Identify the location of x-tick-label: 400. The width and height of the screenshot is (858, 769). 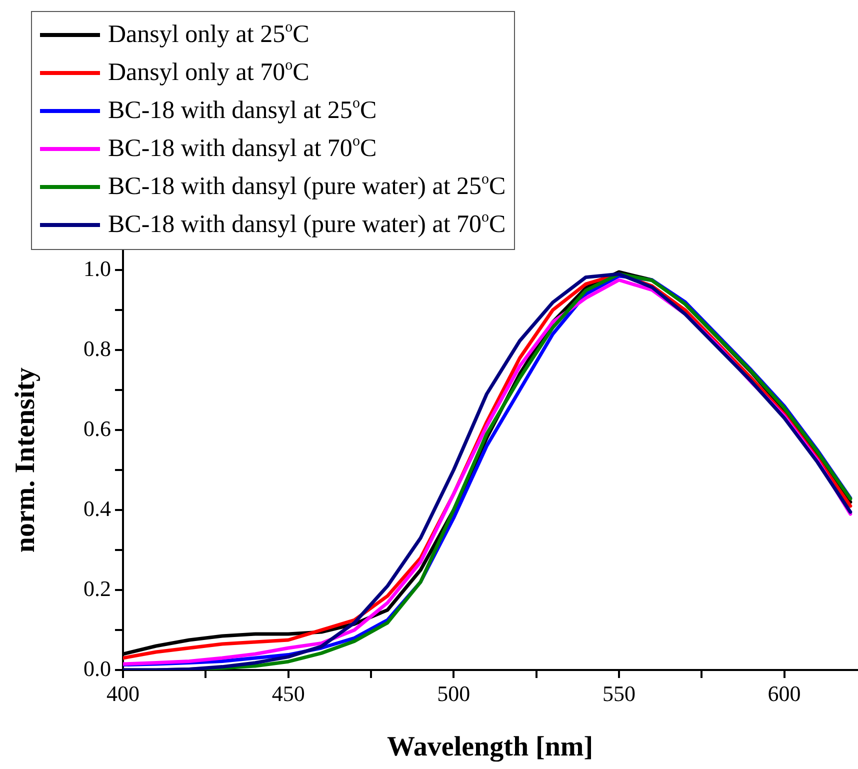
(123, 693).